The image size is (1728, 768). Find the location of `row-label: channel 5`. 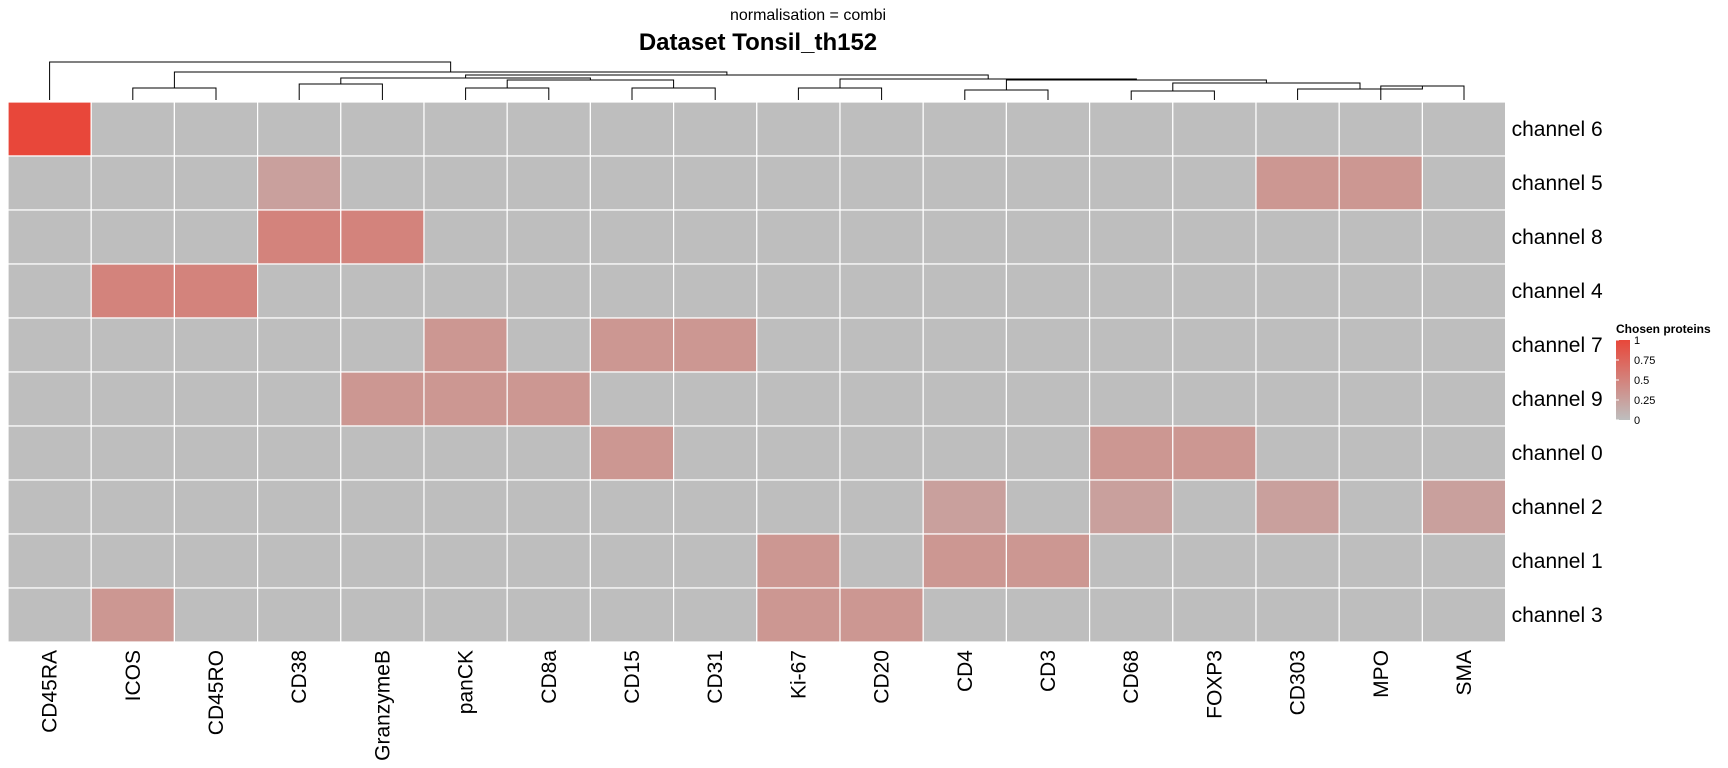

row-label: channel 5 is located at coordinates (1557, 183).